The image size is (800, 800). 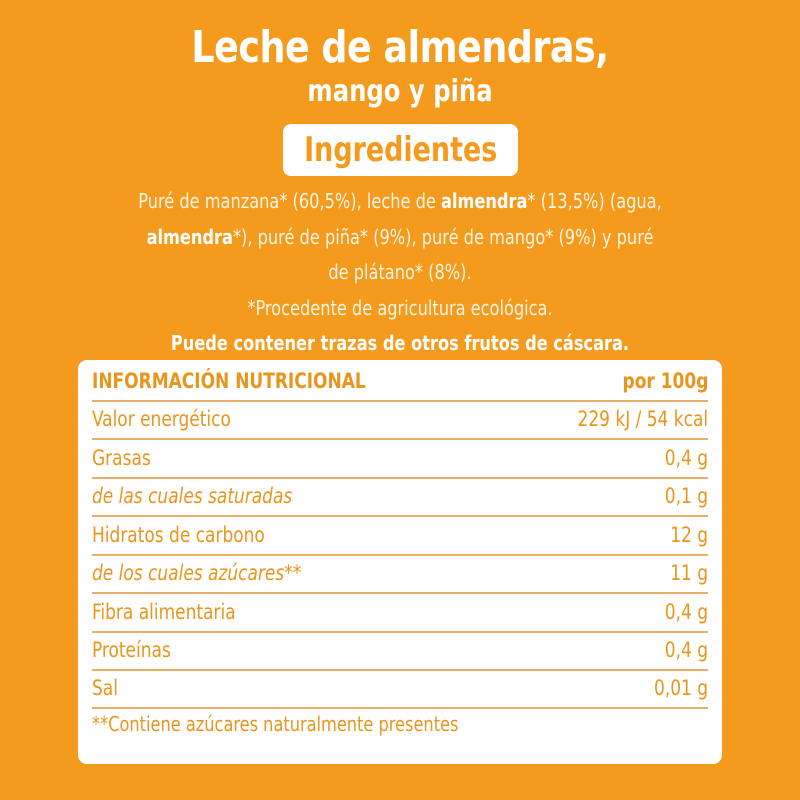 I want to click on nutrient-value: 229 kJ / 54 kcal, so click(x=642, y=419).